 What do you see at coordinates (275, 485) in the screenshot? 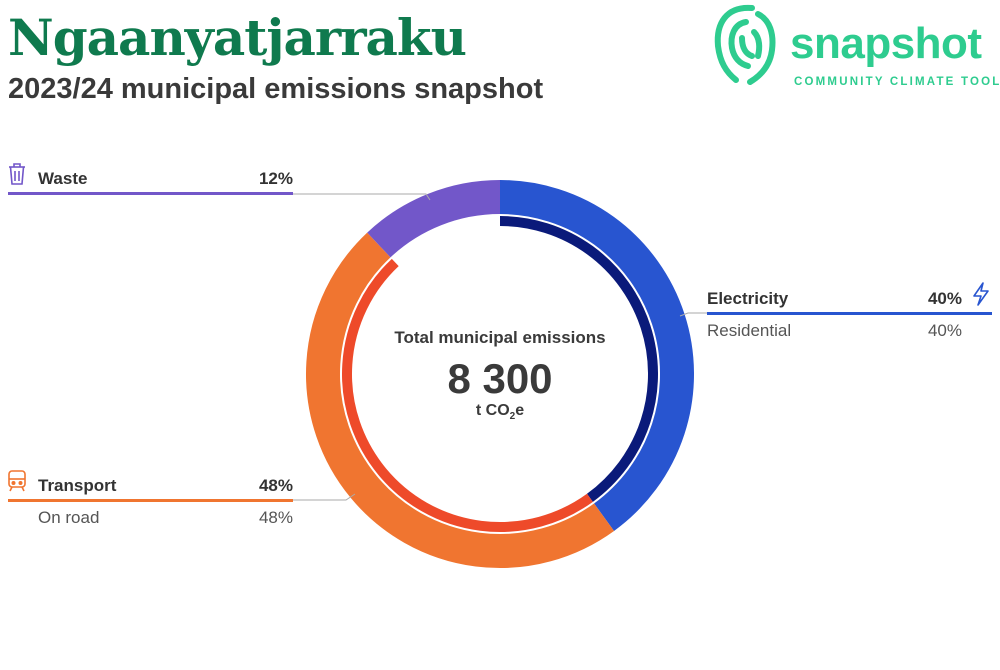
I see `transport-percent: 48%` at bounding box center [275, 485].